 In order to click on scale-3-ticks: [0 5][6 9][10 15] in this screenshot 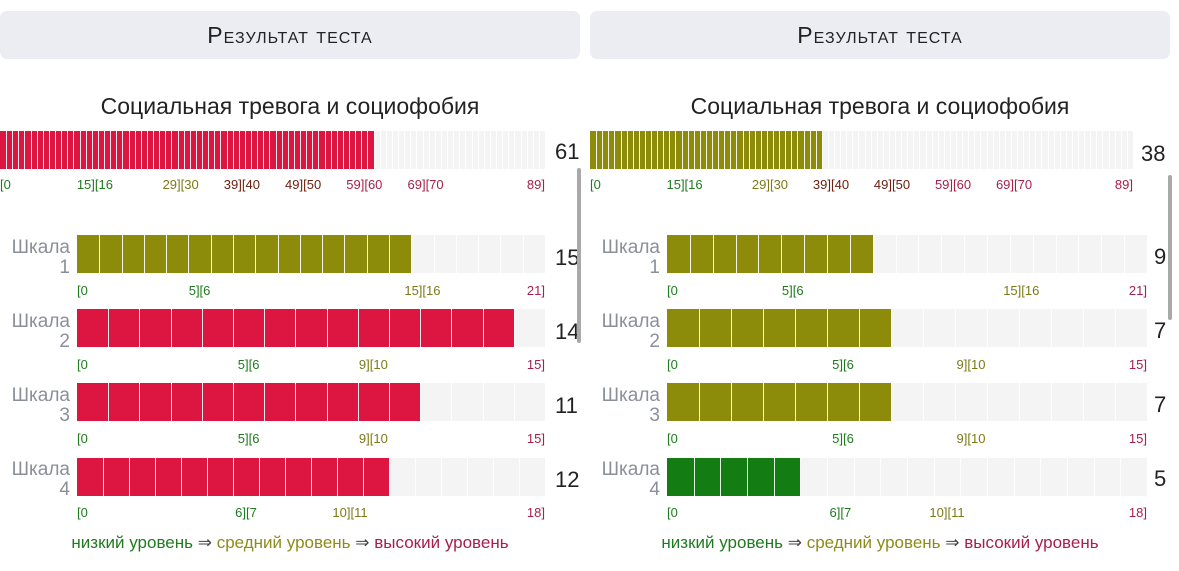, I will do `click(311, 439)`.